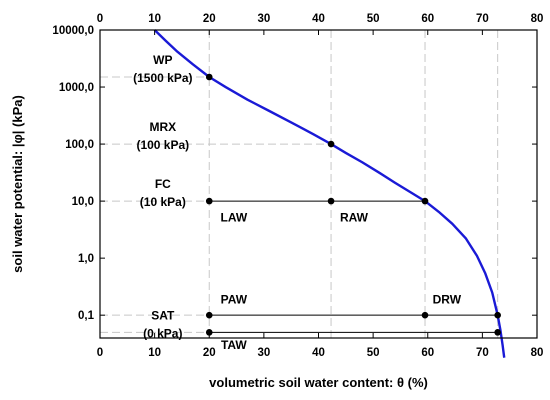  What do you see at coordinates (373, 19) in the screenshot?
I see `x-tick-label-top: 50` at bounding box center [373, 19].